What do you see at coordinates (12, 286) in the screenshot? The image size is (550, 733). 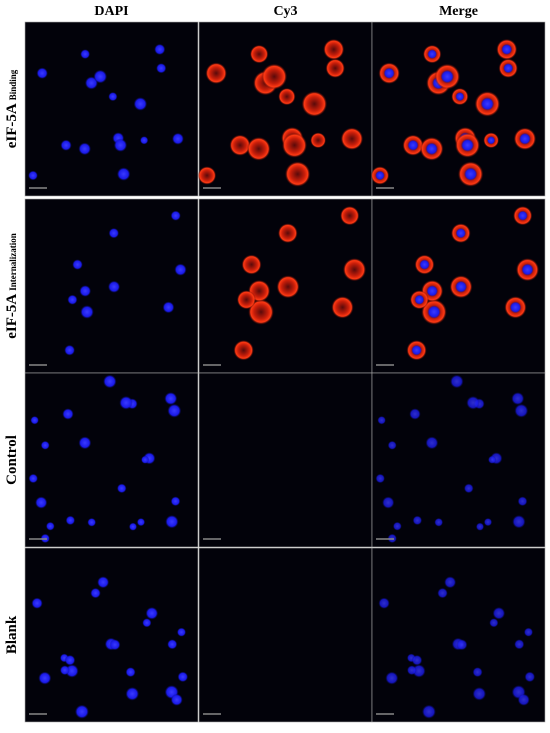 I see `row-label: eIF-5A Internalization` at bounding box center [12, 286].